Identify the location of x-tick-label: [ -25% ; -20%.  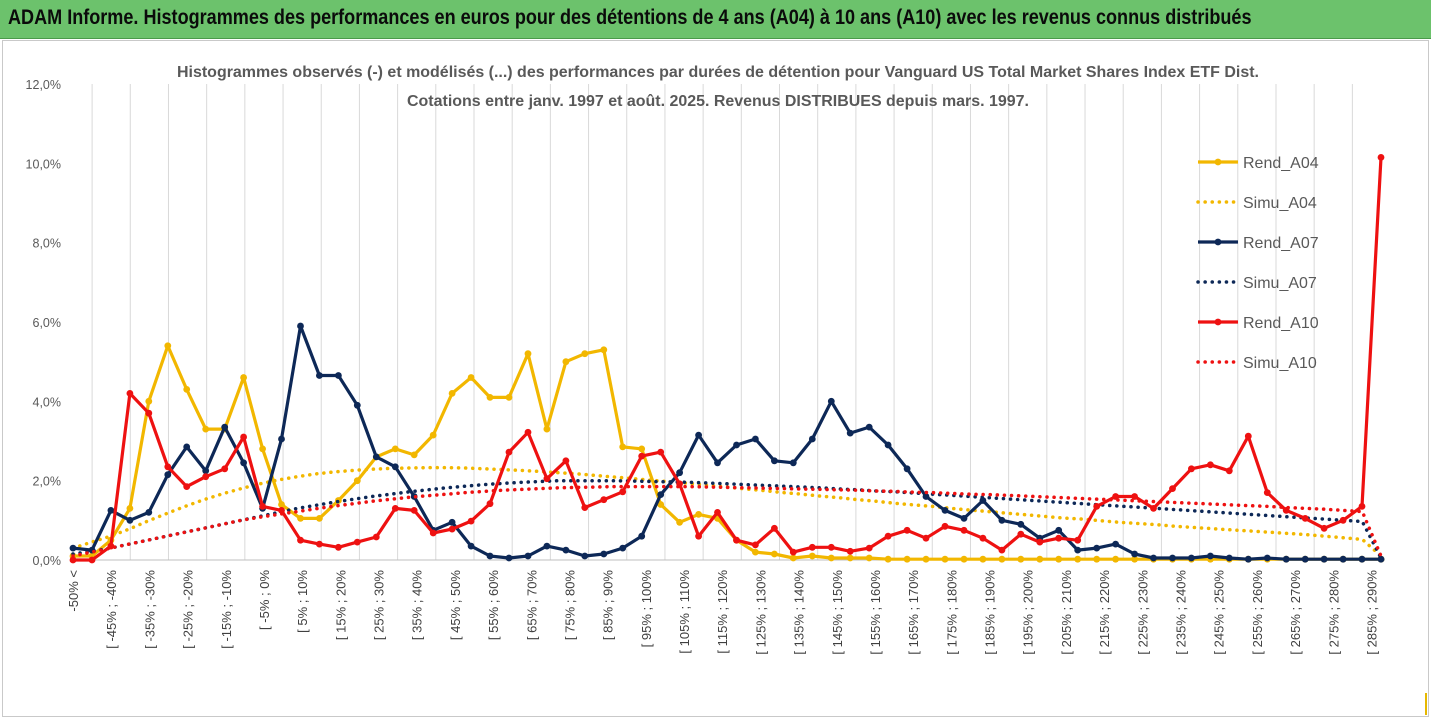
(188, 609).